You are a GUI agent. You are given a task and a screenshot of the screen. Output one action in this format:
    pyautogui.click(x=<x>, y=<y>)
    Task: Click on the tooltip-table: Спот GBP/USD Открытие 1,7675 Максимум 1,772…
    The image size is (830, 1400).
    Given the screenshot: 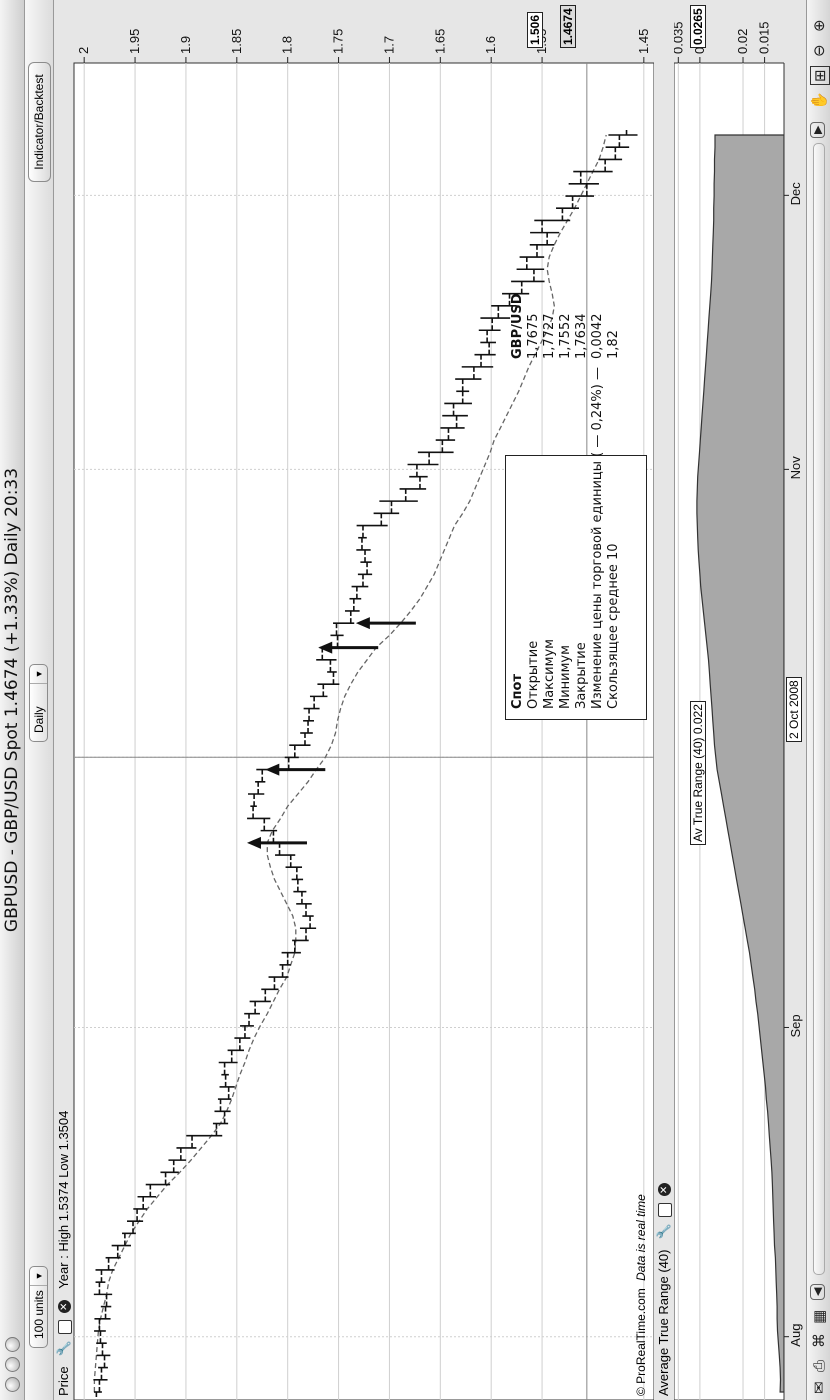 What is the action you would take?
    pyautogui.click(x=566, y=501)
    